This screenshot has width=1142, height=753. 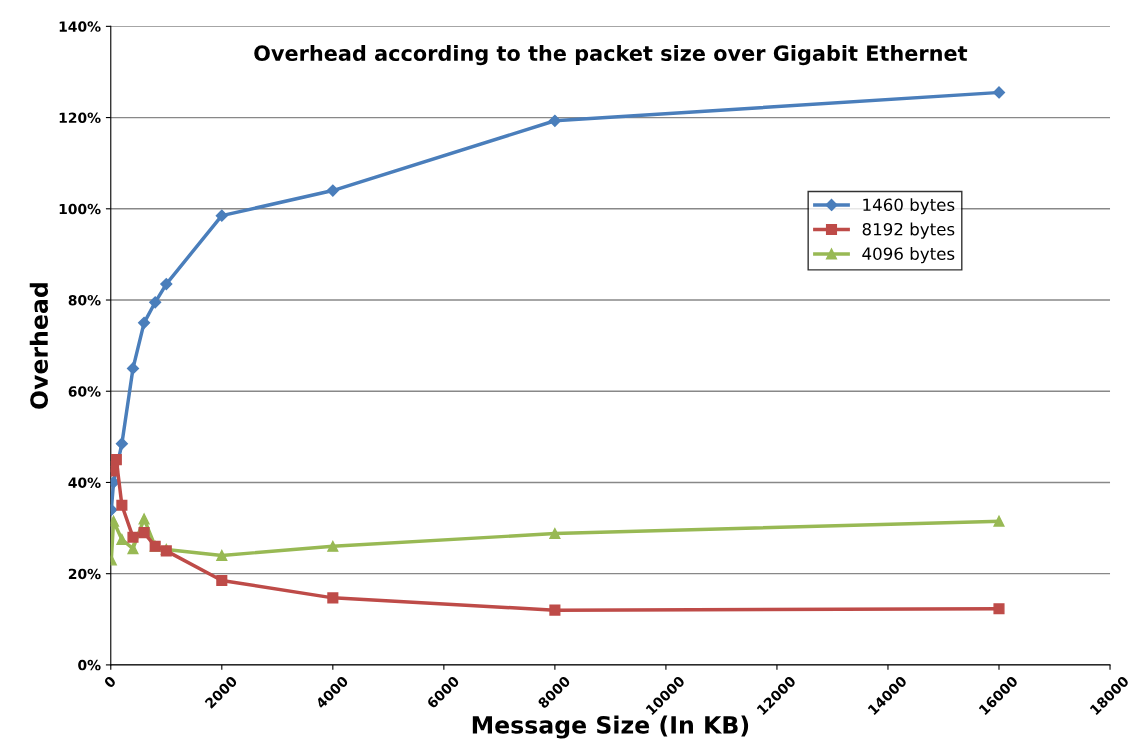 What do you see at coordinates (80, 209) in the screenshot?
I see `y-tick-label: 100%` at bounding box center [80, 209].